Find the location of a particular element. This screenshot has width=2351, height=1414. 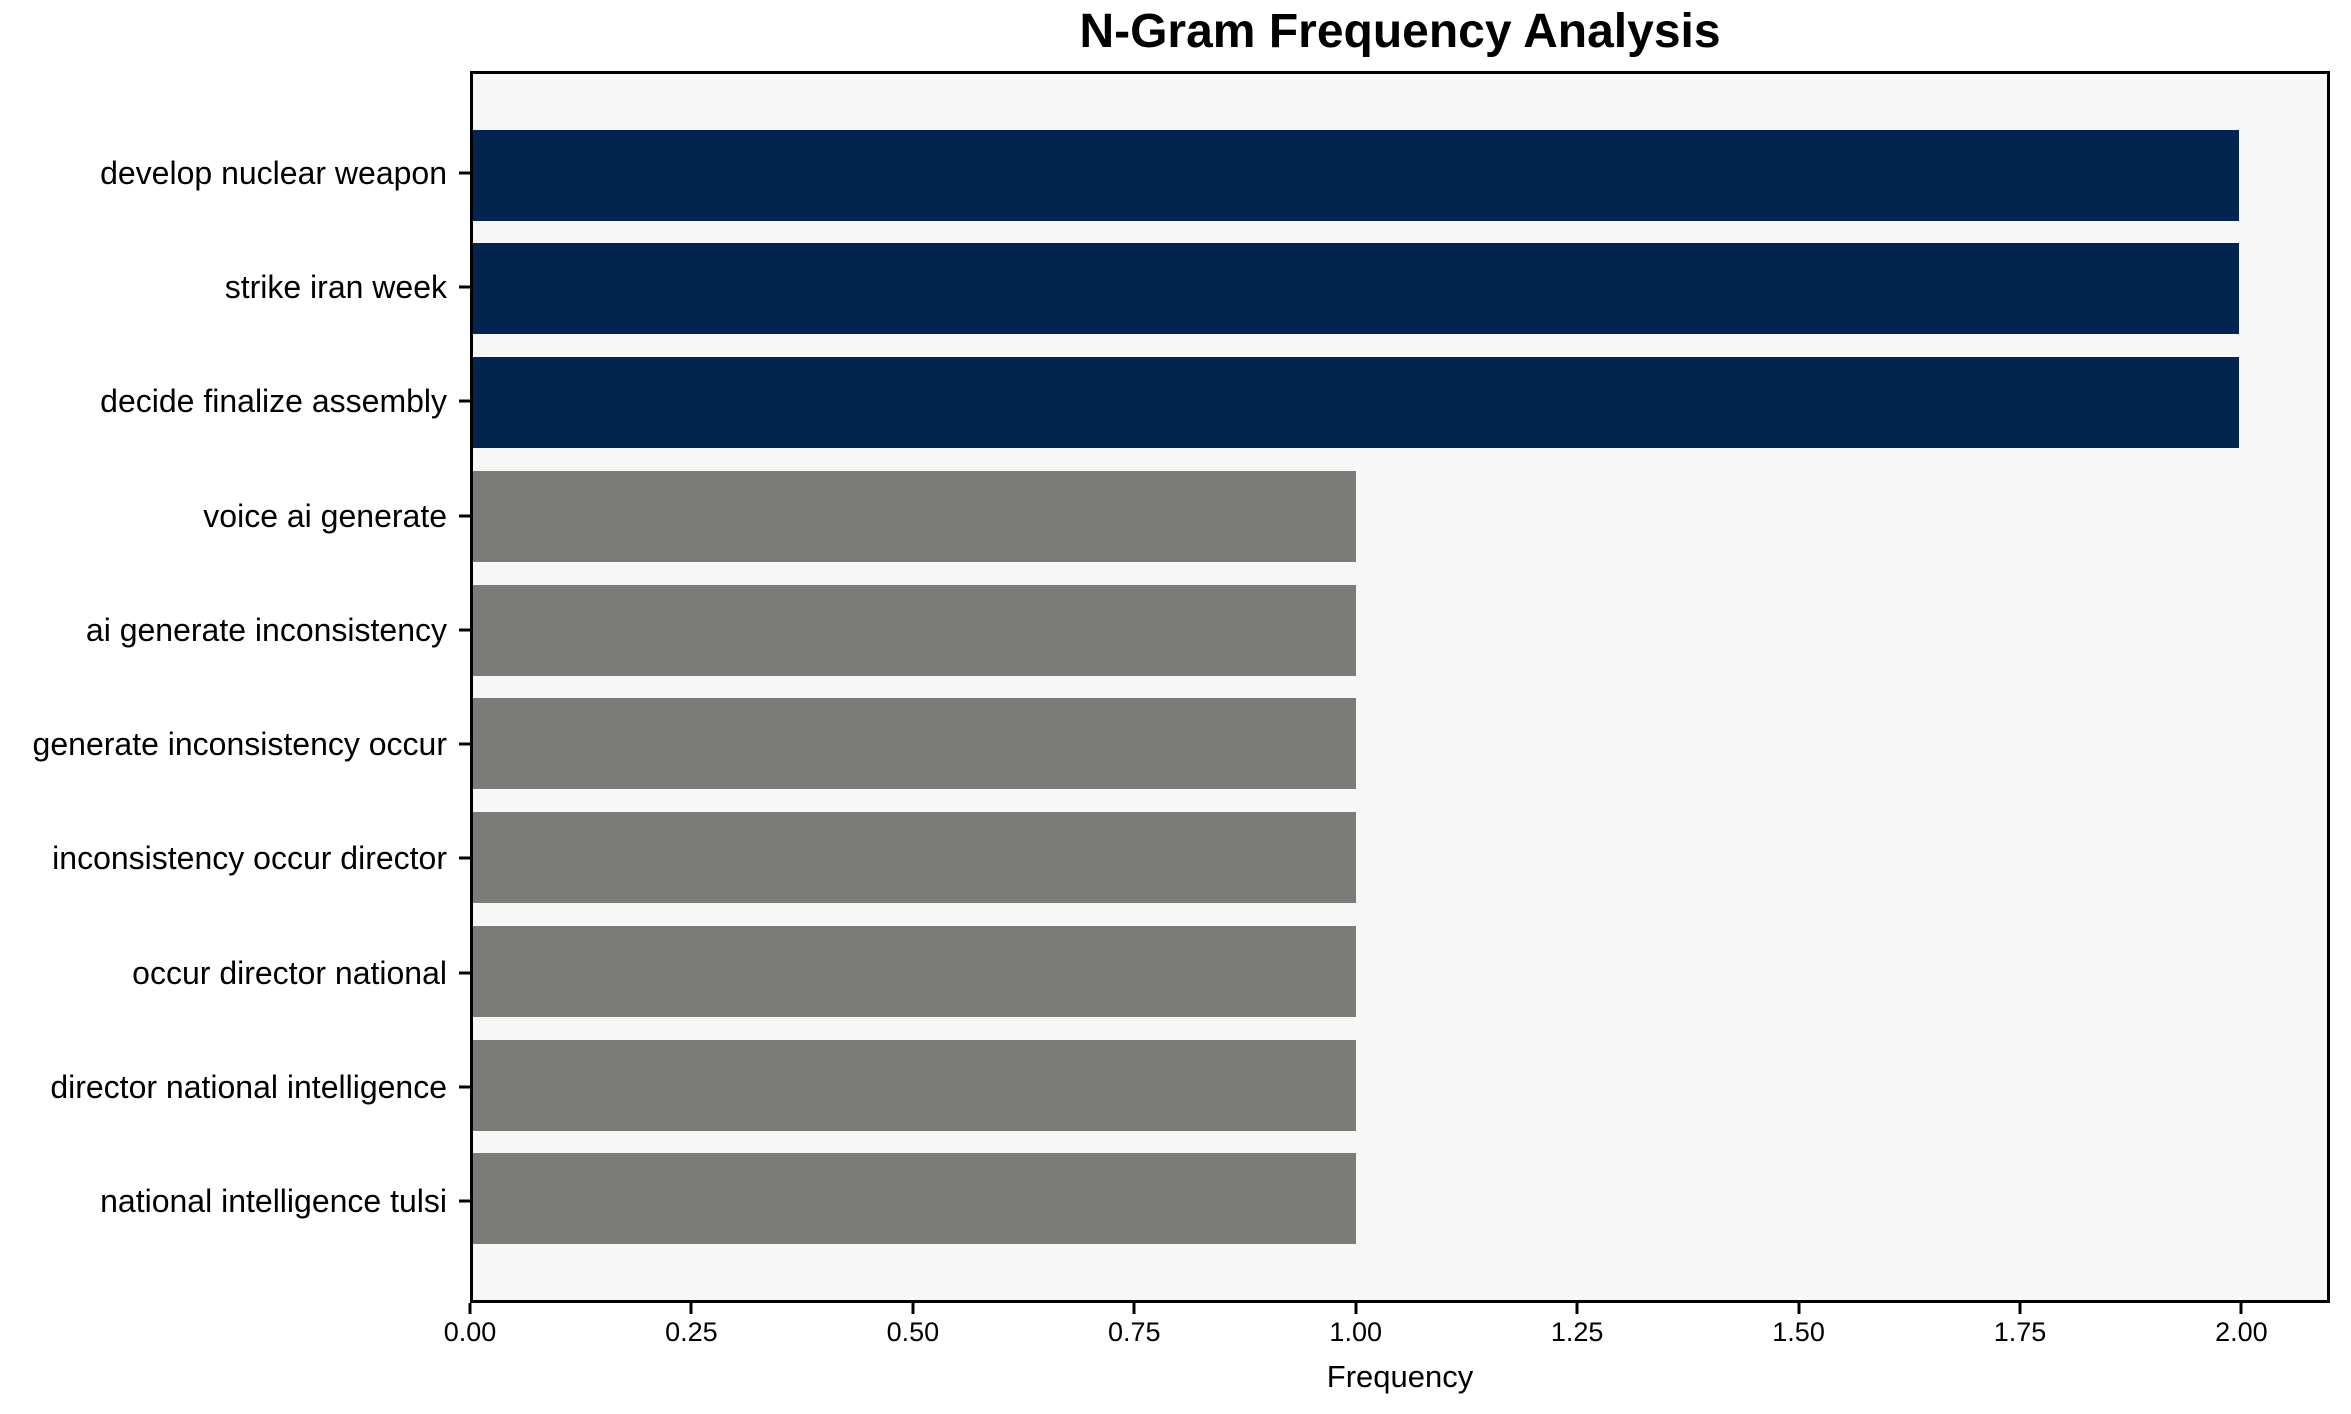

y-tick-label: director national intelligence is located at coordinates (248, 1087).